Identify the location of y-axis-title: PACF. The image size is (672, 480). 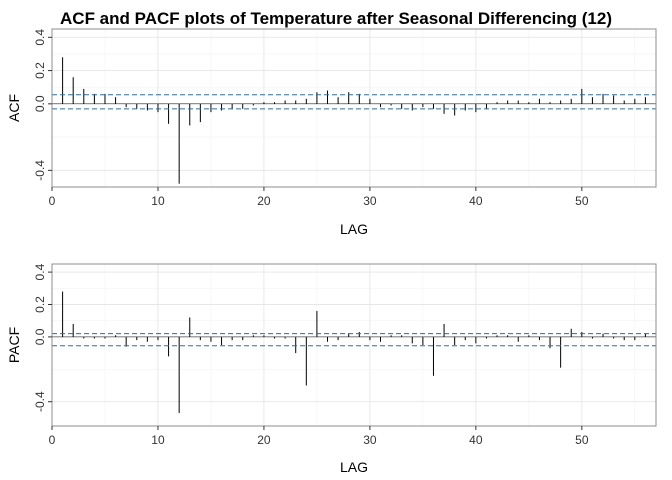
(14, 345).